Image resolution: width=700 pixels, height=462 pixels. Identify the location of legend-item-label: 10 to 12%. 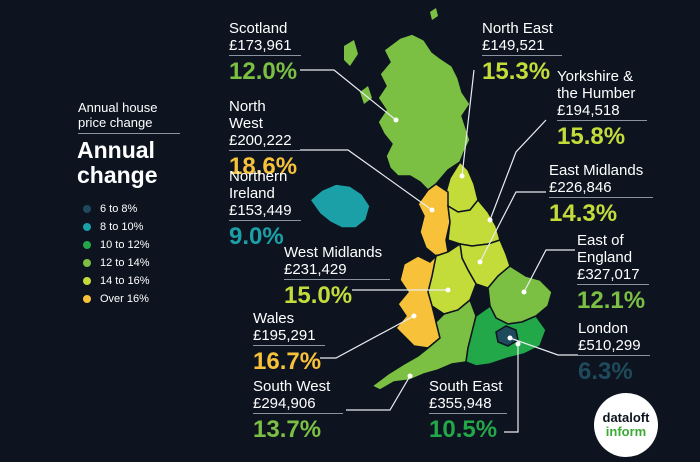
(125, 245).